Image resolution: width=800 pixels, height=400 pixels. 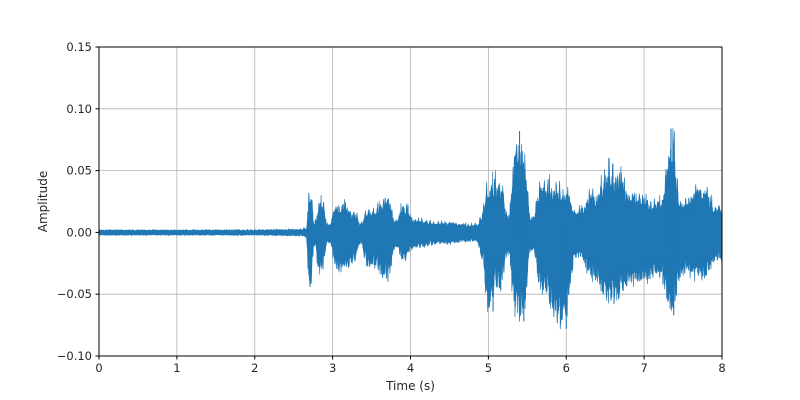 I want to click on x-tick-label: 6, so click(x=566, y=368).